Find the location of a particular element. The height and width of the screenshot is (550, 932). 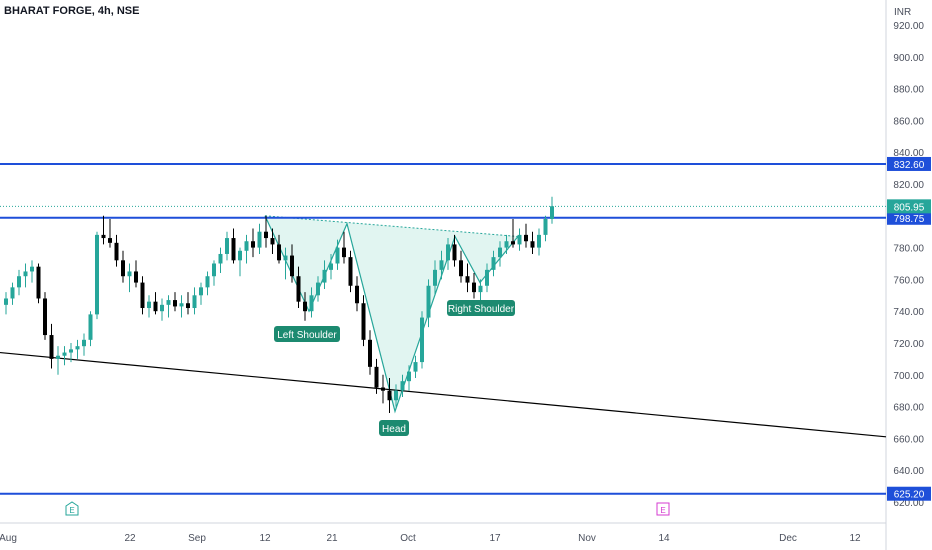

event-marker-shape is located at coordinates (72, 508).